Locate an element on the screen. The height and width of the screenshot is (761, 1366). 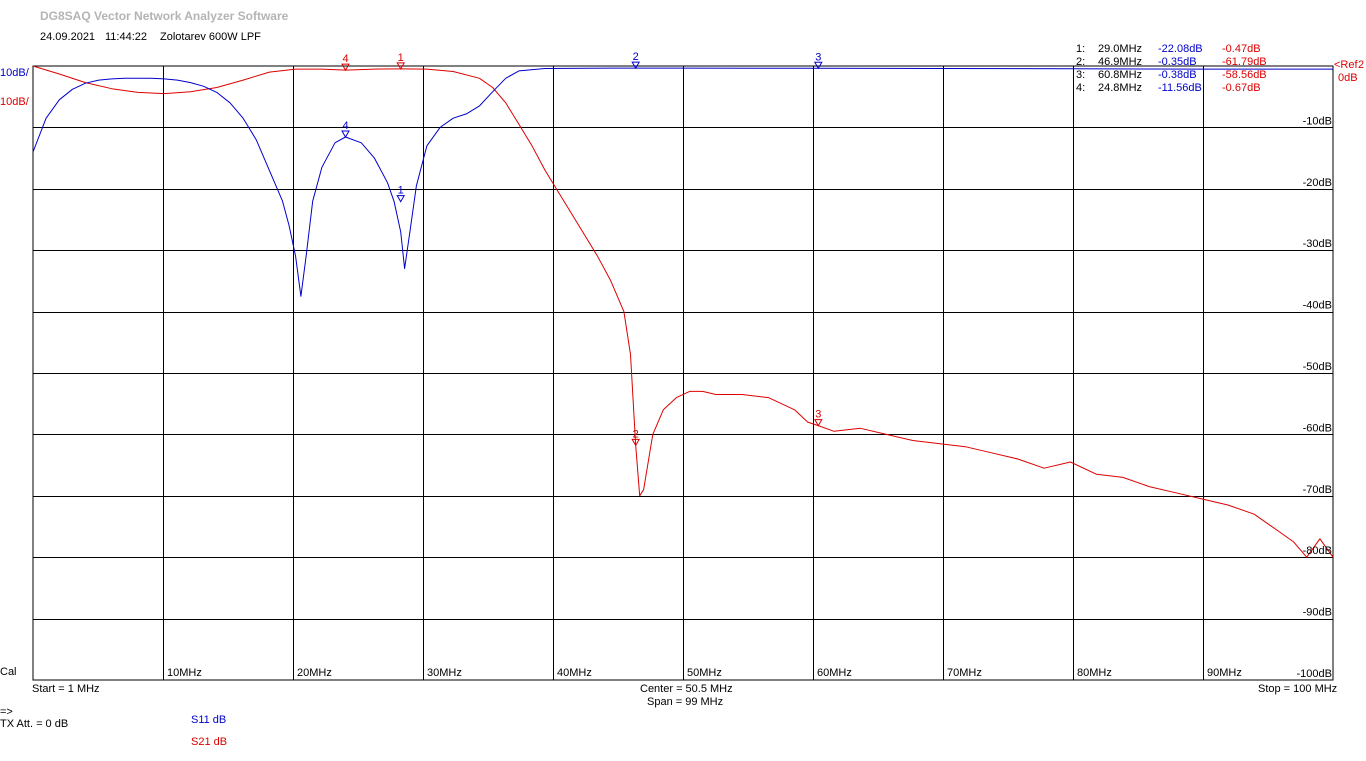
s11-marker-label: 3 is located at coordinates (818, 57).